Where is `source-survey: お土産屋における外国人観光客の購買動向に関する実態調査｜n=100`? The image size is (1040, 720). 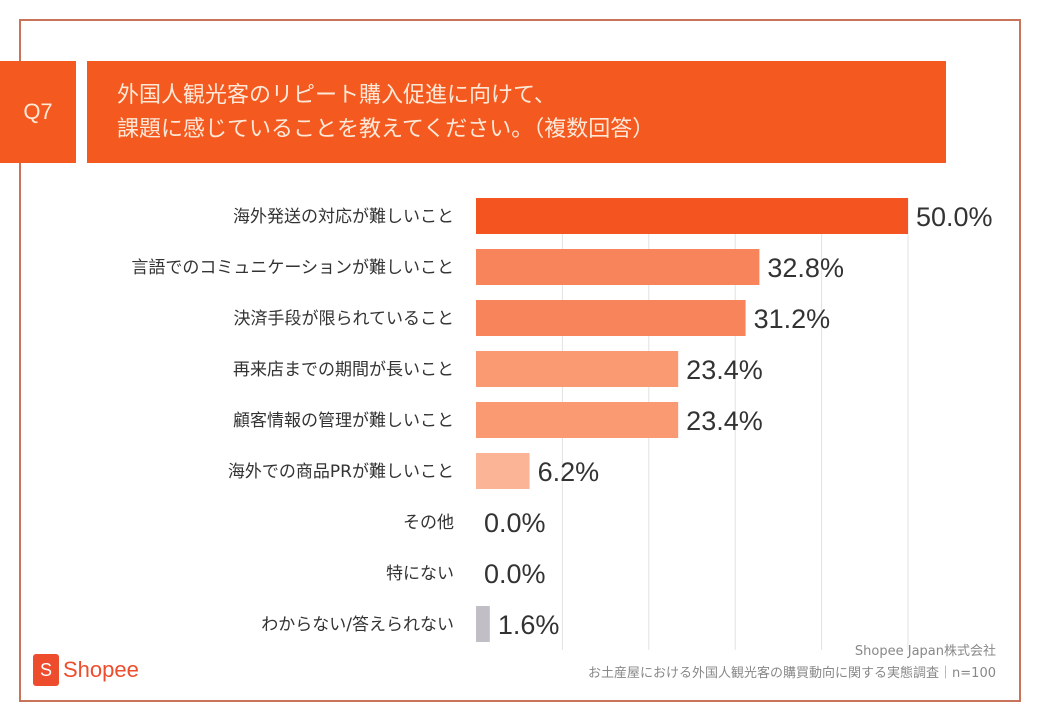 source-survey: お土産屋における外国人観光客の購買動向に関する実態調査｜n=100 is located at coordinates (792, 673).